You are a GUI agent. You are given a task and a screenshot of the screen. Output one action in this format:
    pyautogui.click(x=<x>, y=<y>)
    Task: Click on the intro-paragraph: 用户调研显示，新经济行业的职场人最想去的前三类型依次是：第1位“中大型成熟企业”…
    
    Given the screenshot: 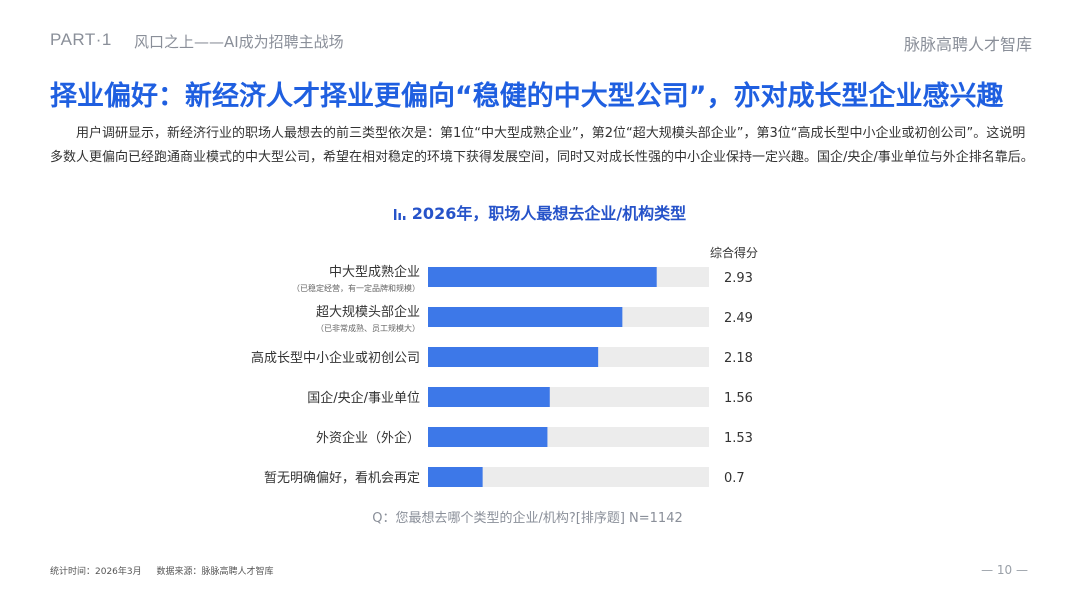 What is the action you would take?
    pyautogui.click(x=542, y=145)
    